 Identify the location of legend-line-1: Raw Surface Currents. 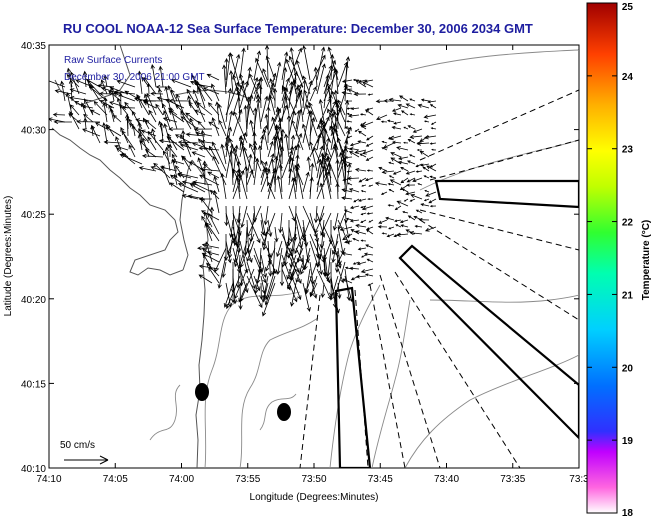
(113, 60).